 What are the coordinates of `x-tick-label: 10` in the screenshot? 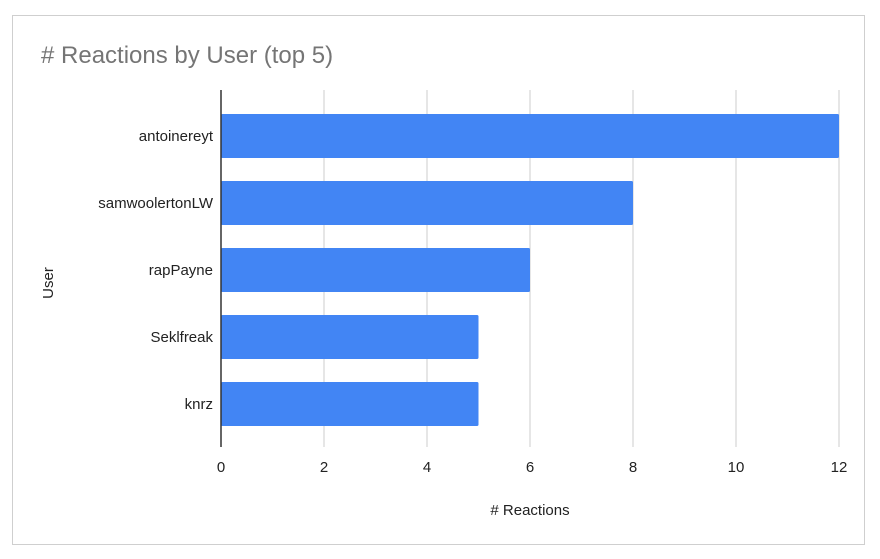 It's located at (736, 467).